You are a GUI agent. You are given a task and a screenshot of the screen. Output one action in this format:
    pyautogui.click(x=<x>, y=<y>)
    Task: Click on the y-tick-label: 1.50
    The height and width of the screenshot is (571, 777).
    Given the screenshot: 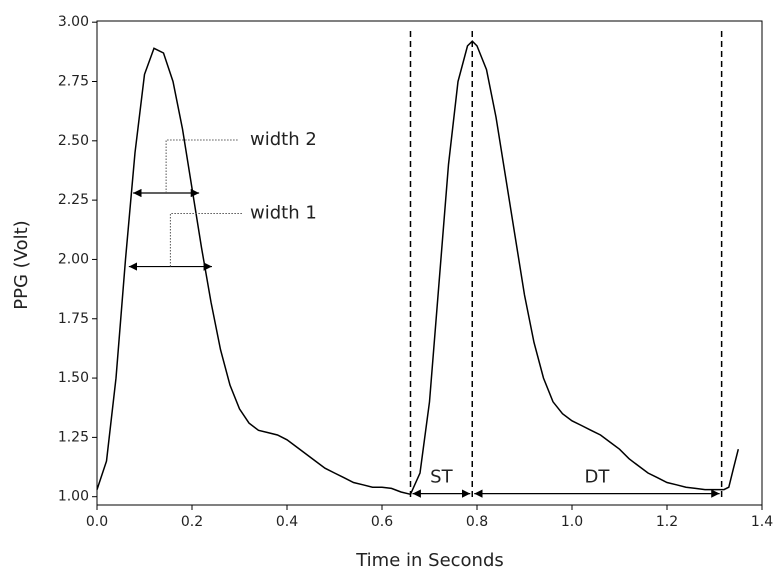 What is the action you would take?
    pyautogui.click(x=73, y=378)
    